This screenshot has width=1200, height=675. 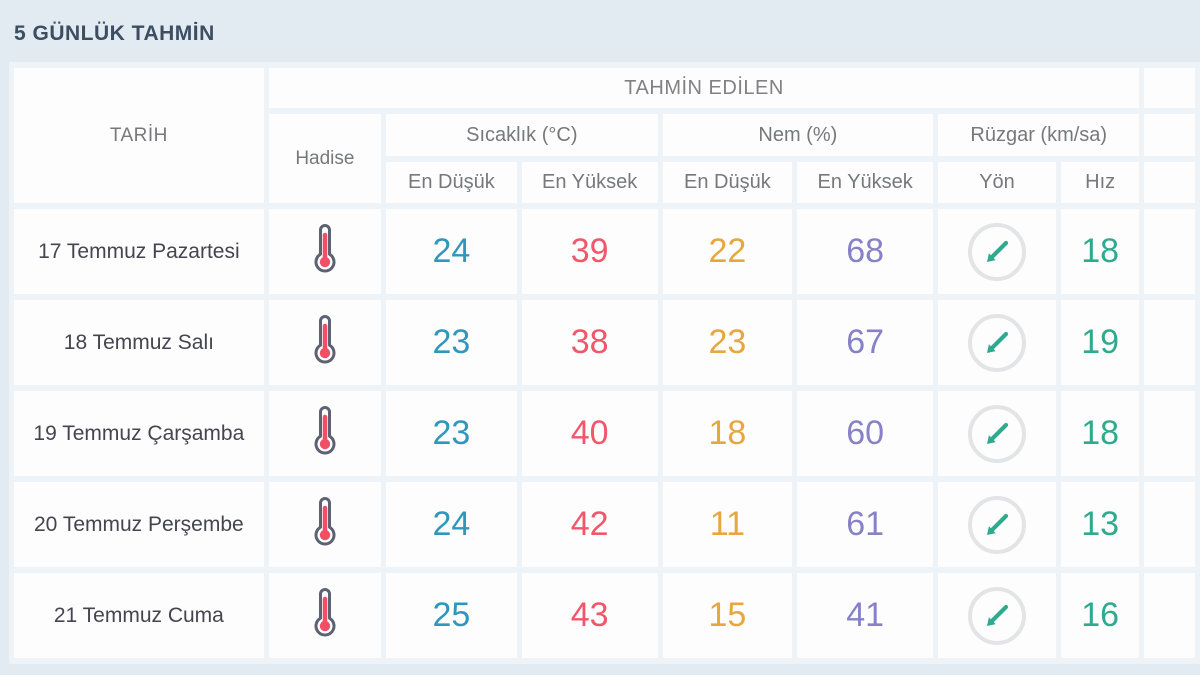 I want to click on column-header-predicted: TAHMİN EDİLEN, so click(x=704, y=88).